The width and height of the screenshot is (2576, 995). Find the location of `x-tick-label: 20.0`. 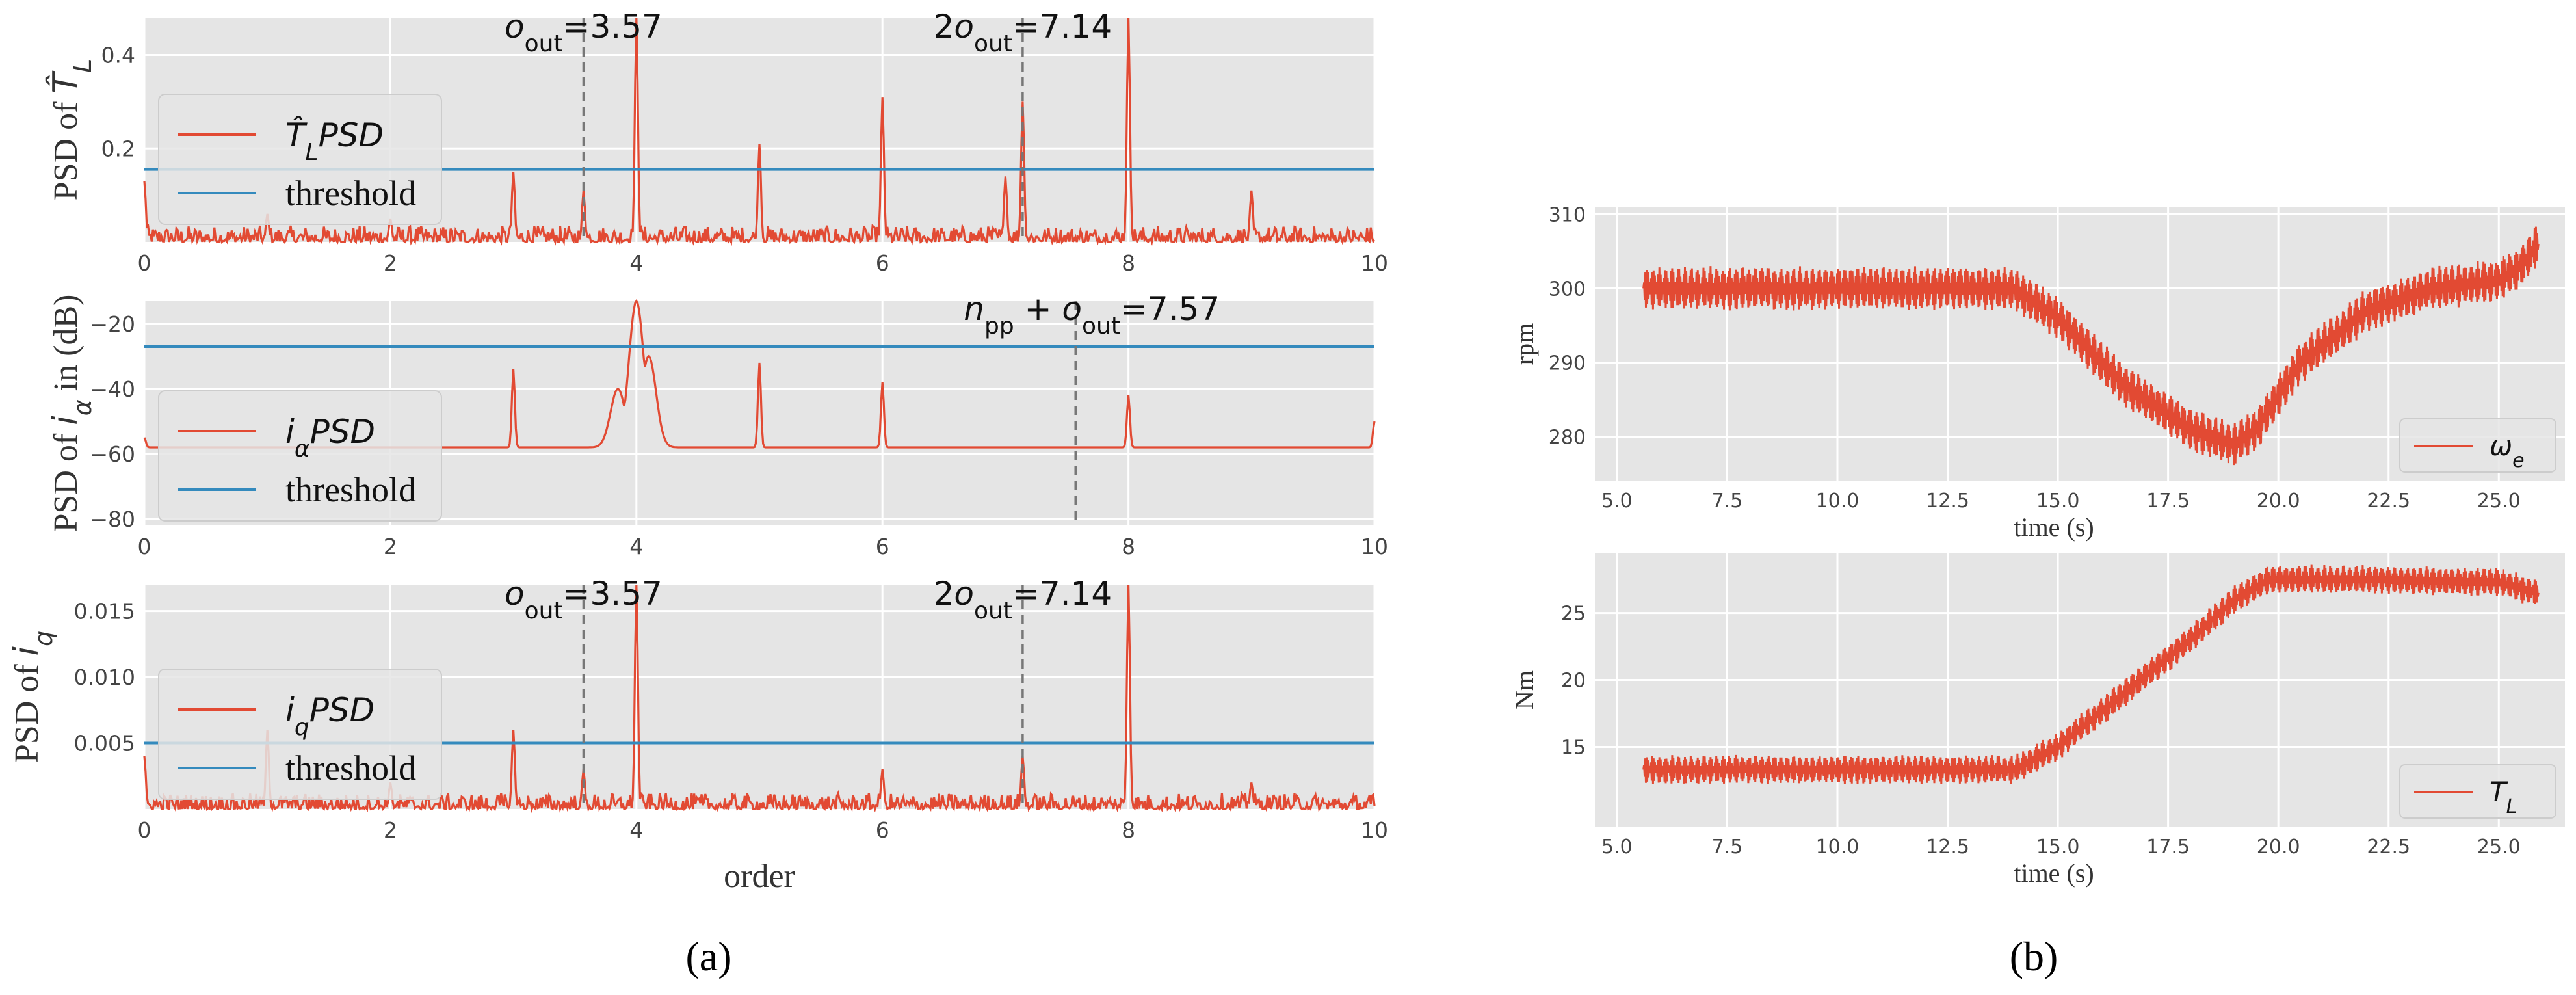

x-tick-label: 20.0 is located at coordinates (2278, 847).